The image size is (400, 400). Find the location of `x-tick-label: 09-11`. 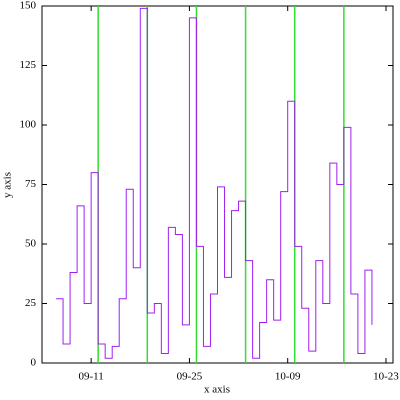

x-tick-label: 09-11 is located at coordinates (91, 377).